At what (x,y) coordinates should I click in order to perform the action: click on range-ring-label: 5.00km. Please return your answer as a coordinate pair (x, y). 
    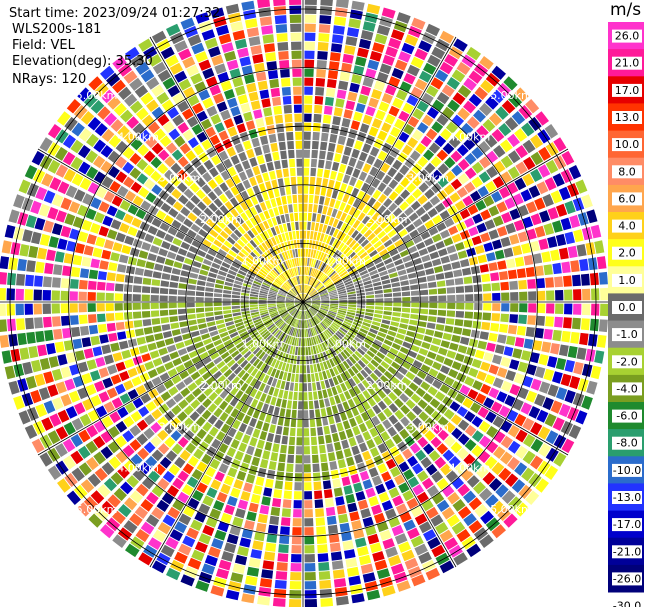
    Looking at the image, I should click on (97, 509).